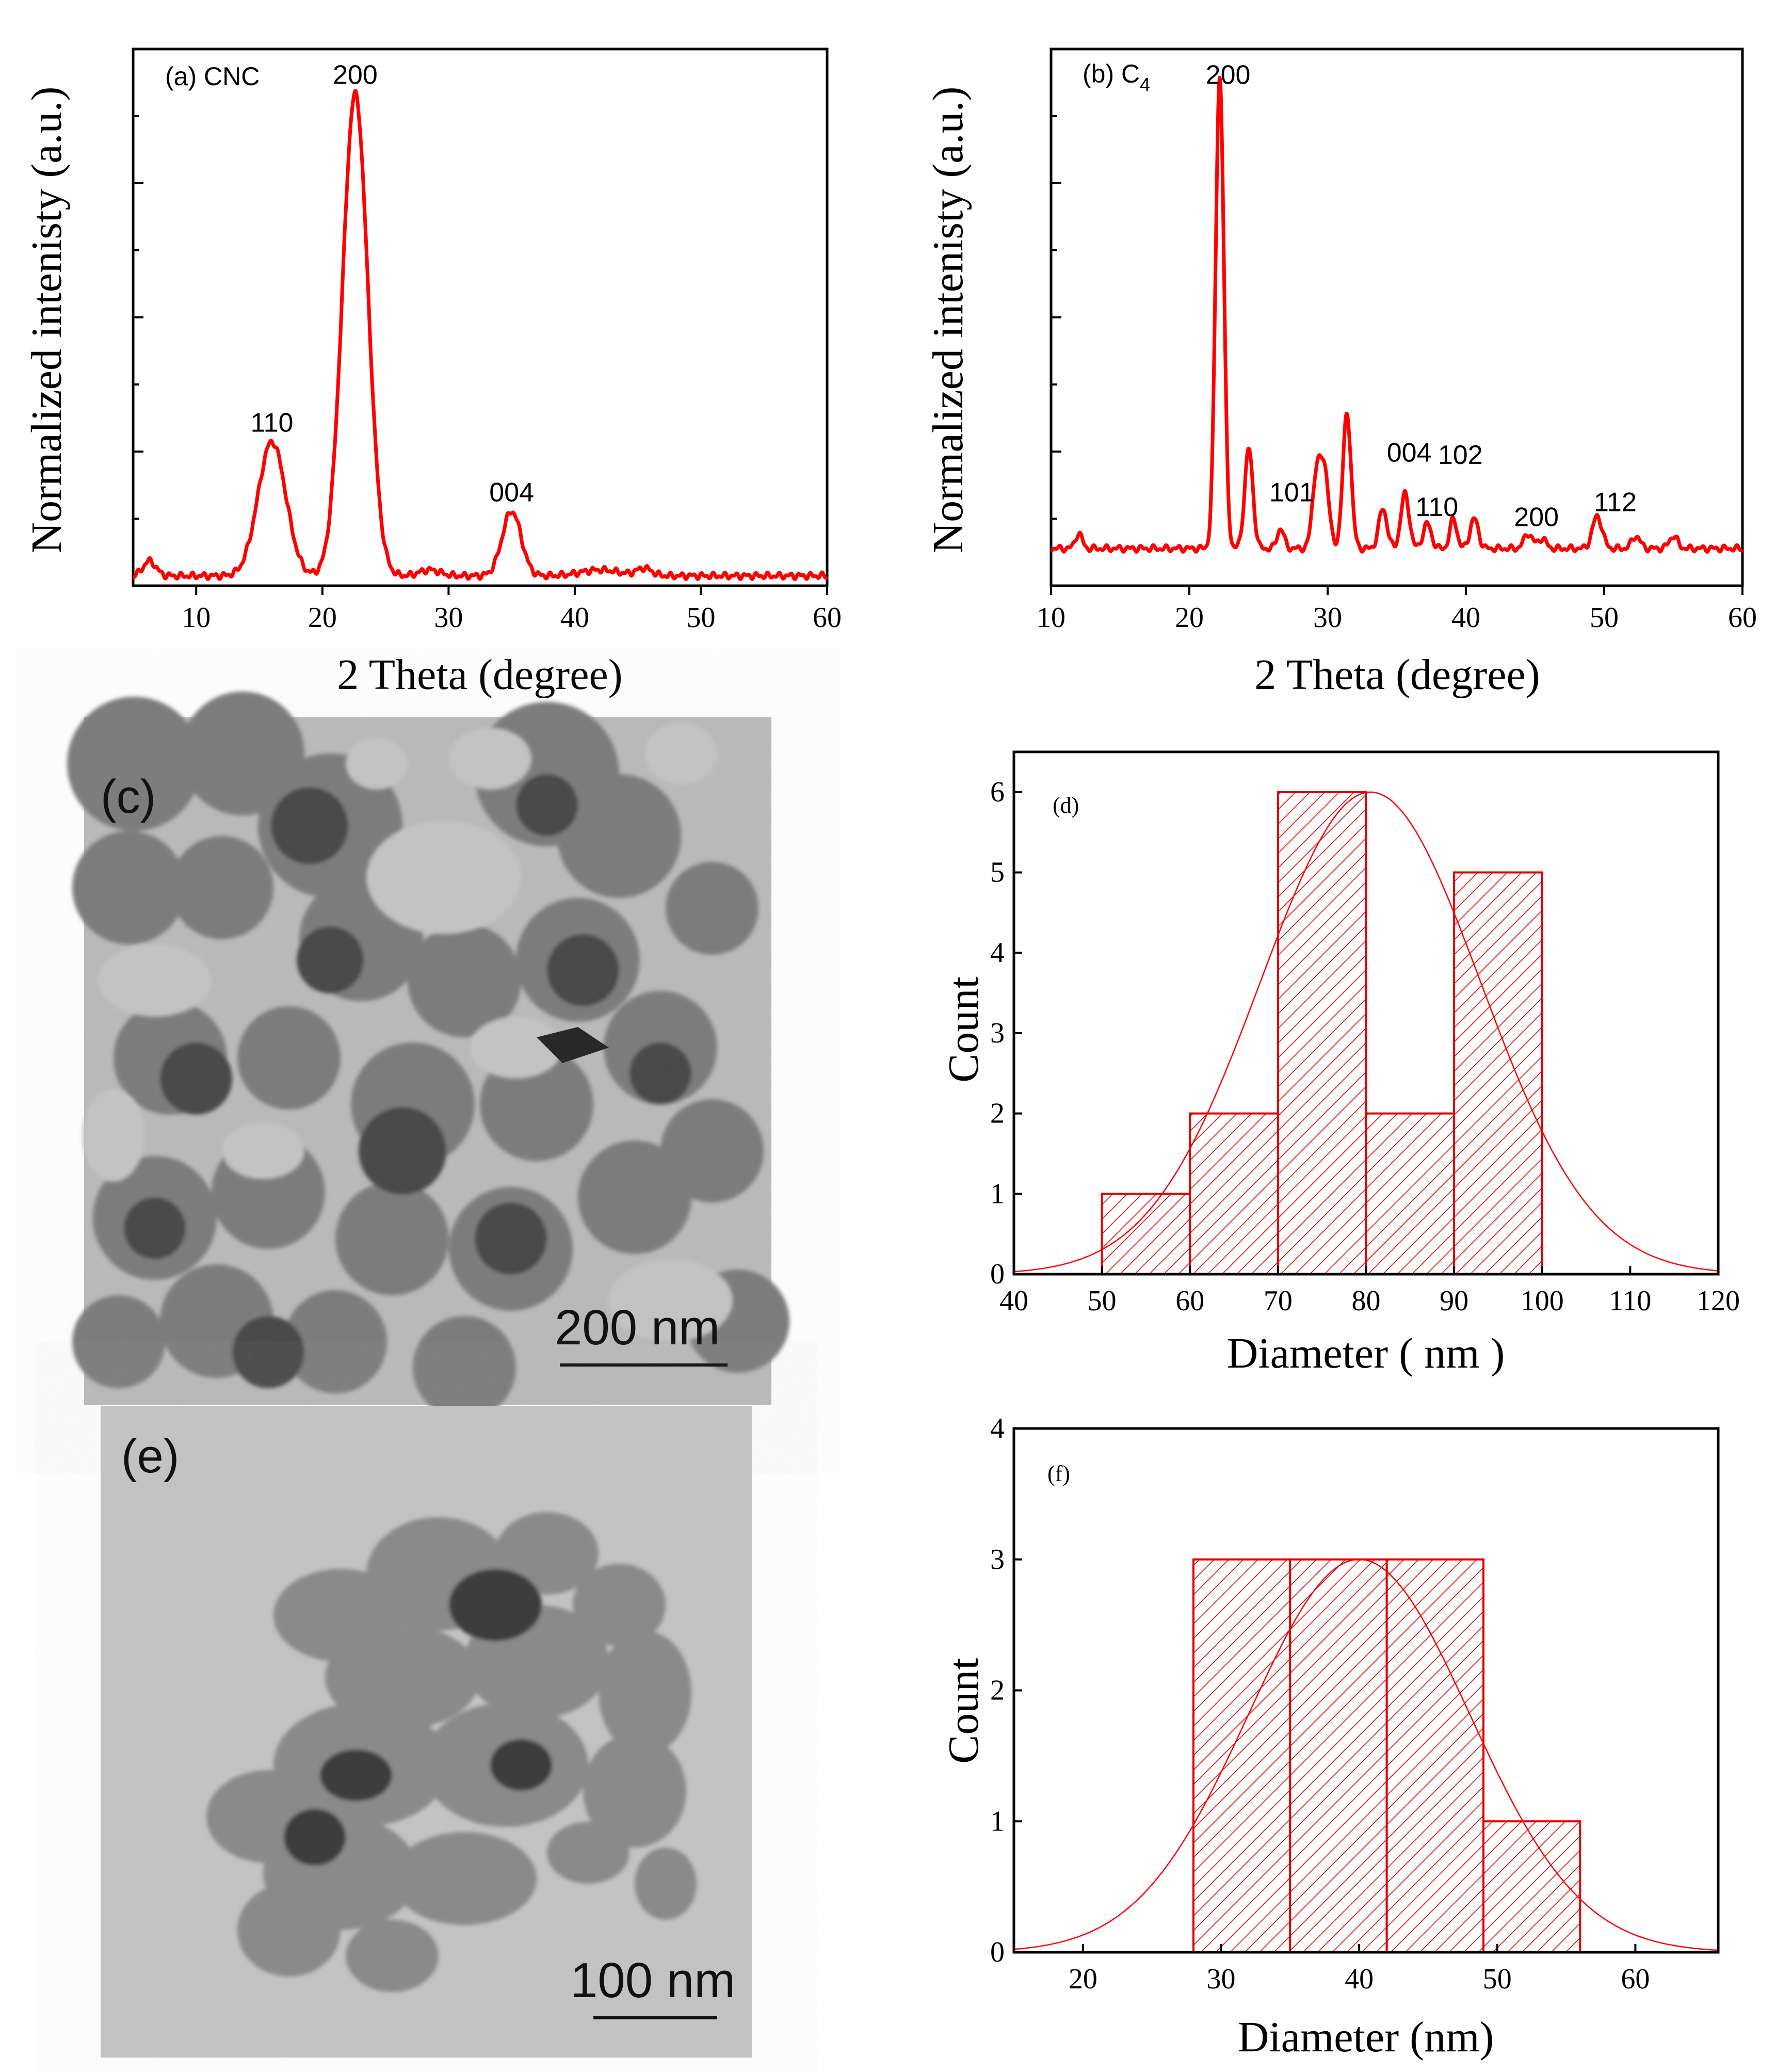  I want to click on peak-label: 102, so click(1460, 455).